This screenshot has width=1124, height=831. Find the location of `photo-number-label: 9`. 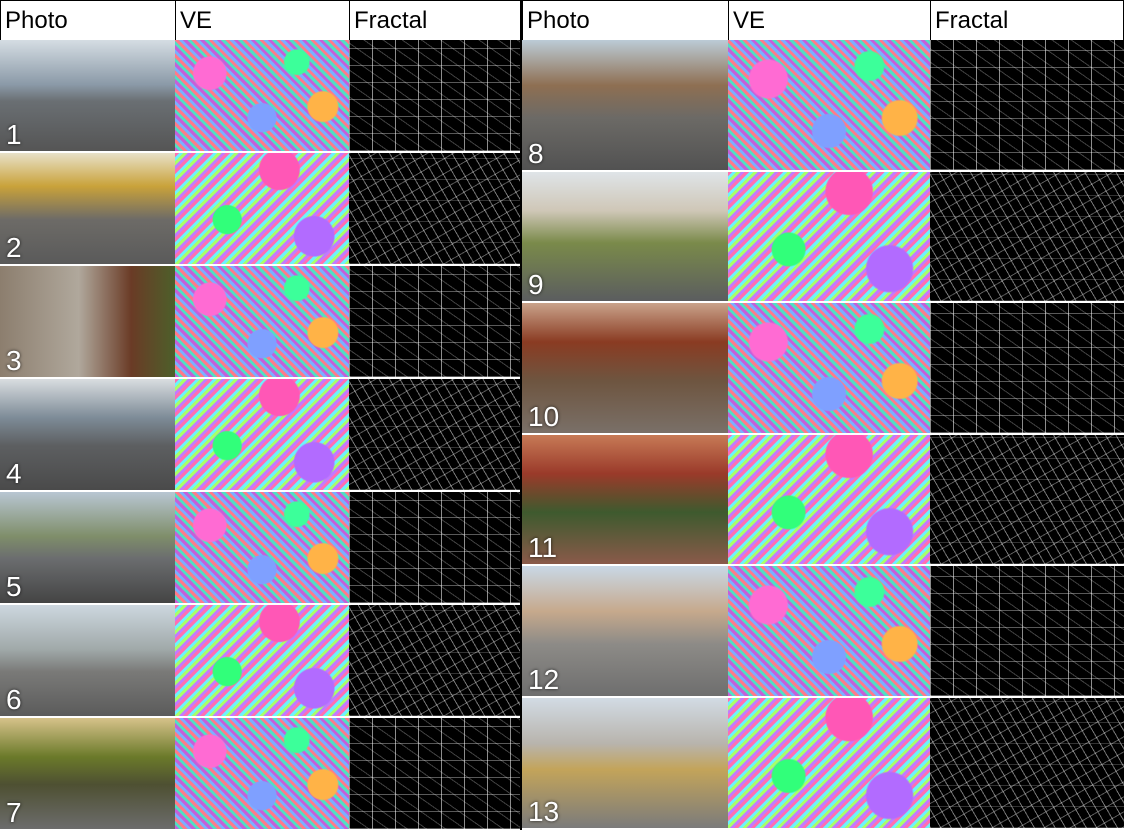

photo-number-label: 9 is located at coordinates (536, 285).